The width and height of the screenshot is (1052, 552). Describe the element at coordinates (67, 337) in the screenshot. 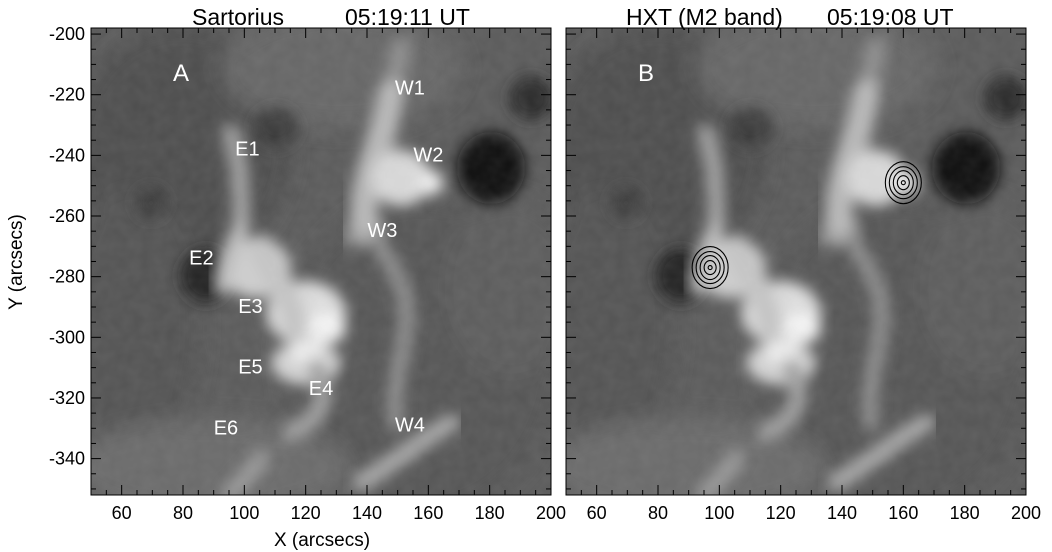

I see `y-tick-label: -300` at that location.